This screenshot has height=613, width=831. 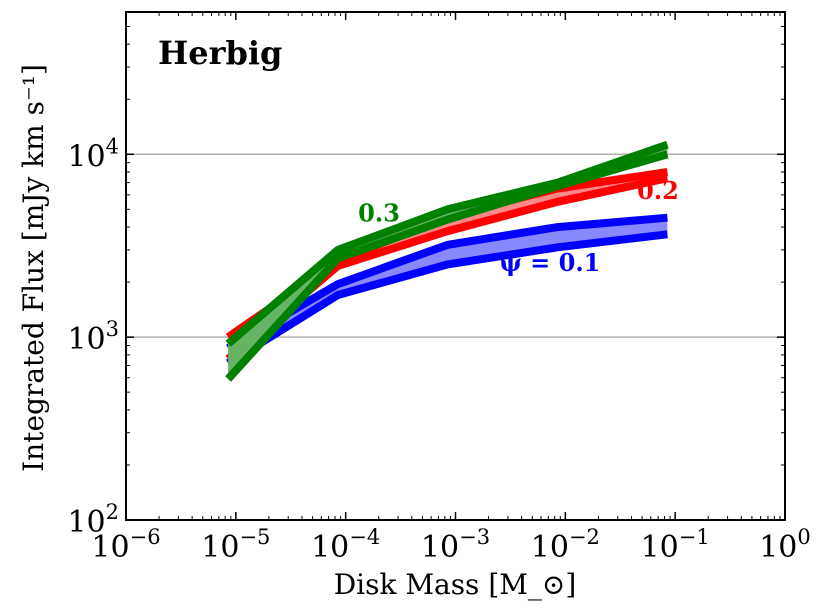 I want to click on x-tick-label: 10⁻¹, so click(x=675, y=545).